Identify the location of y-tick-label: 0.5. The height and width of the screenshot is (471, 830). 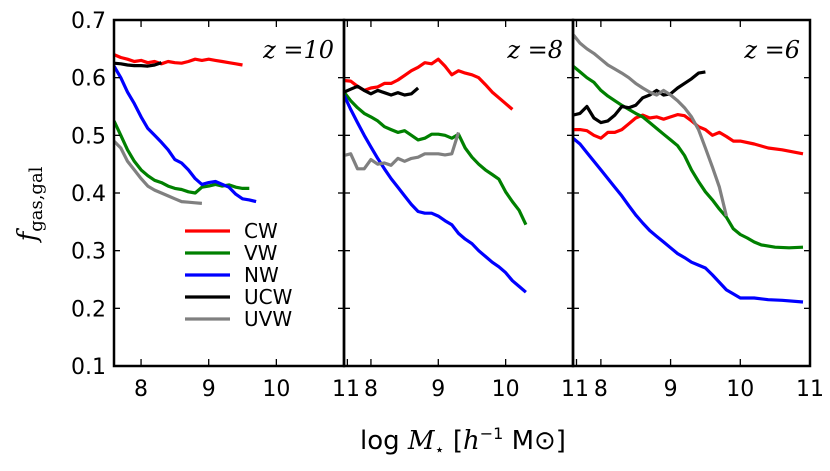
(88, 136).